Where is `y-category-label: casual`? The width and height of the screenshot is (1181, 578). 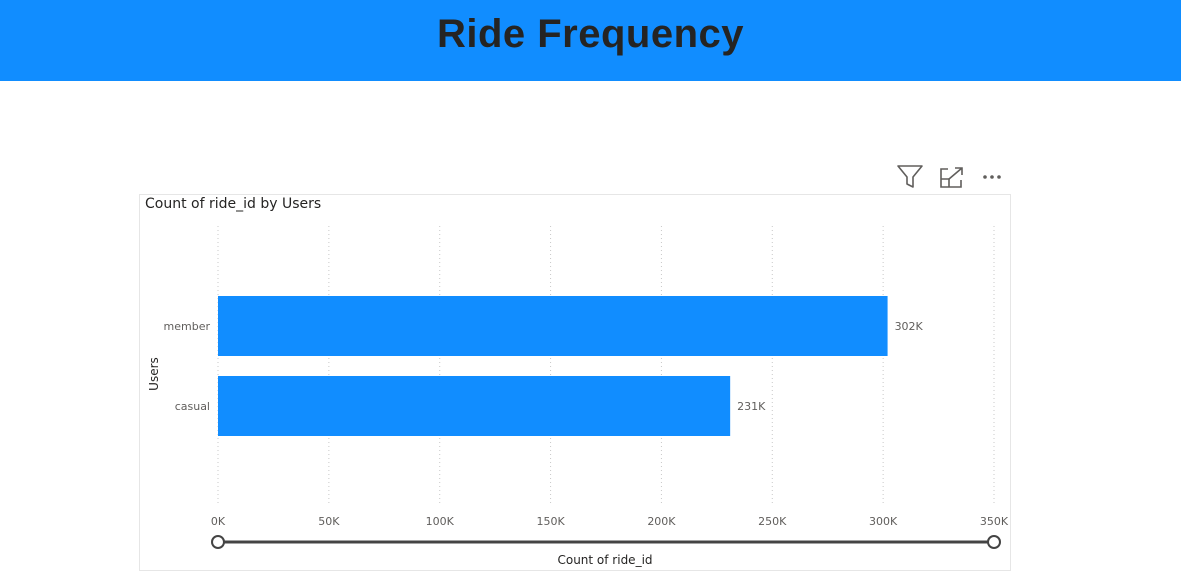 y-category-label: casual is located at coordinates (192, 406).